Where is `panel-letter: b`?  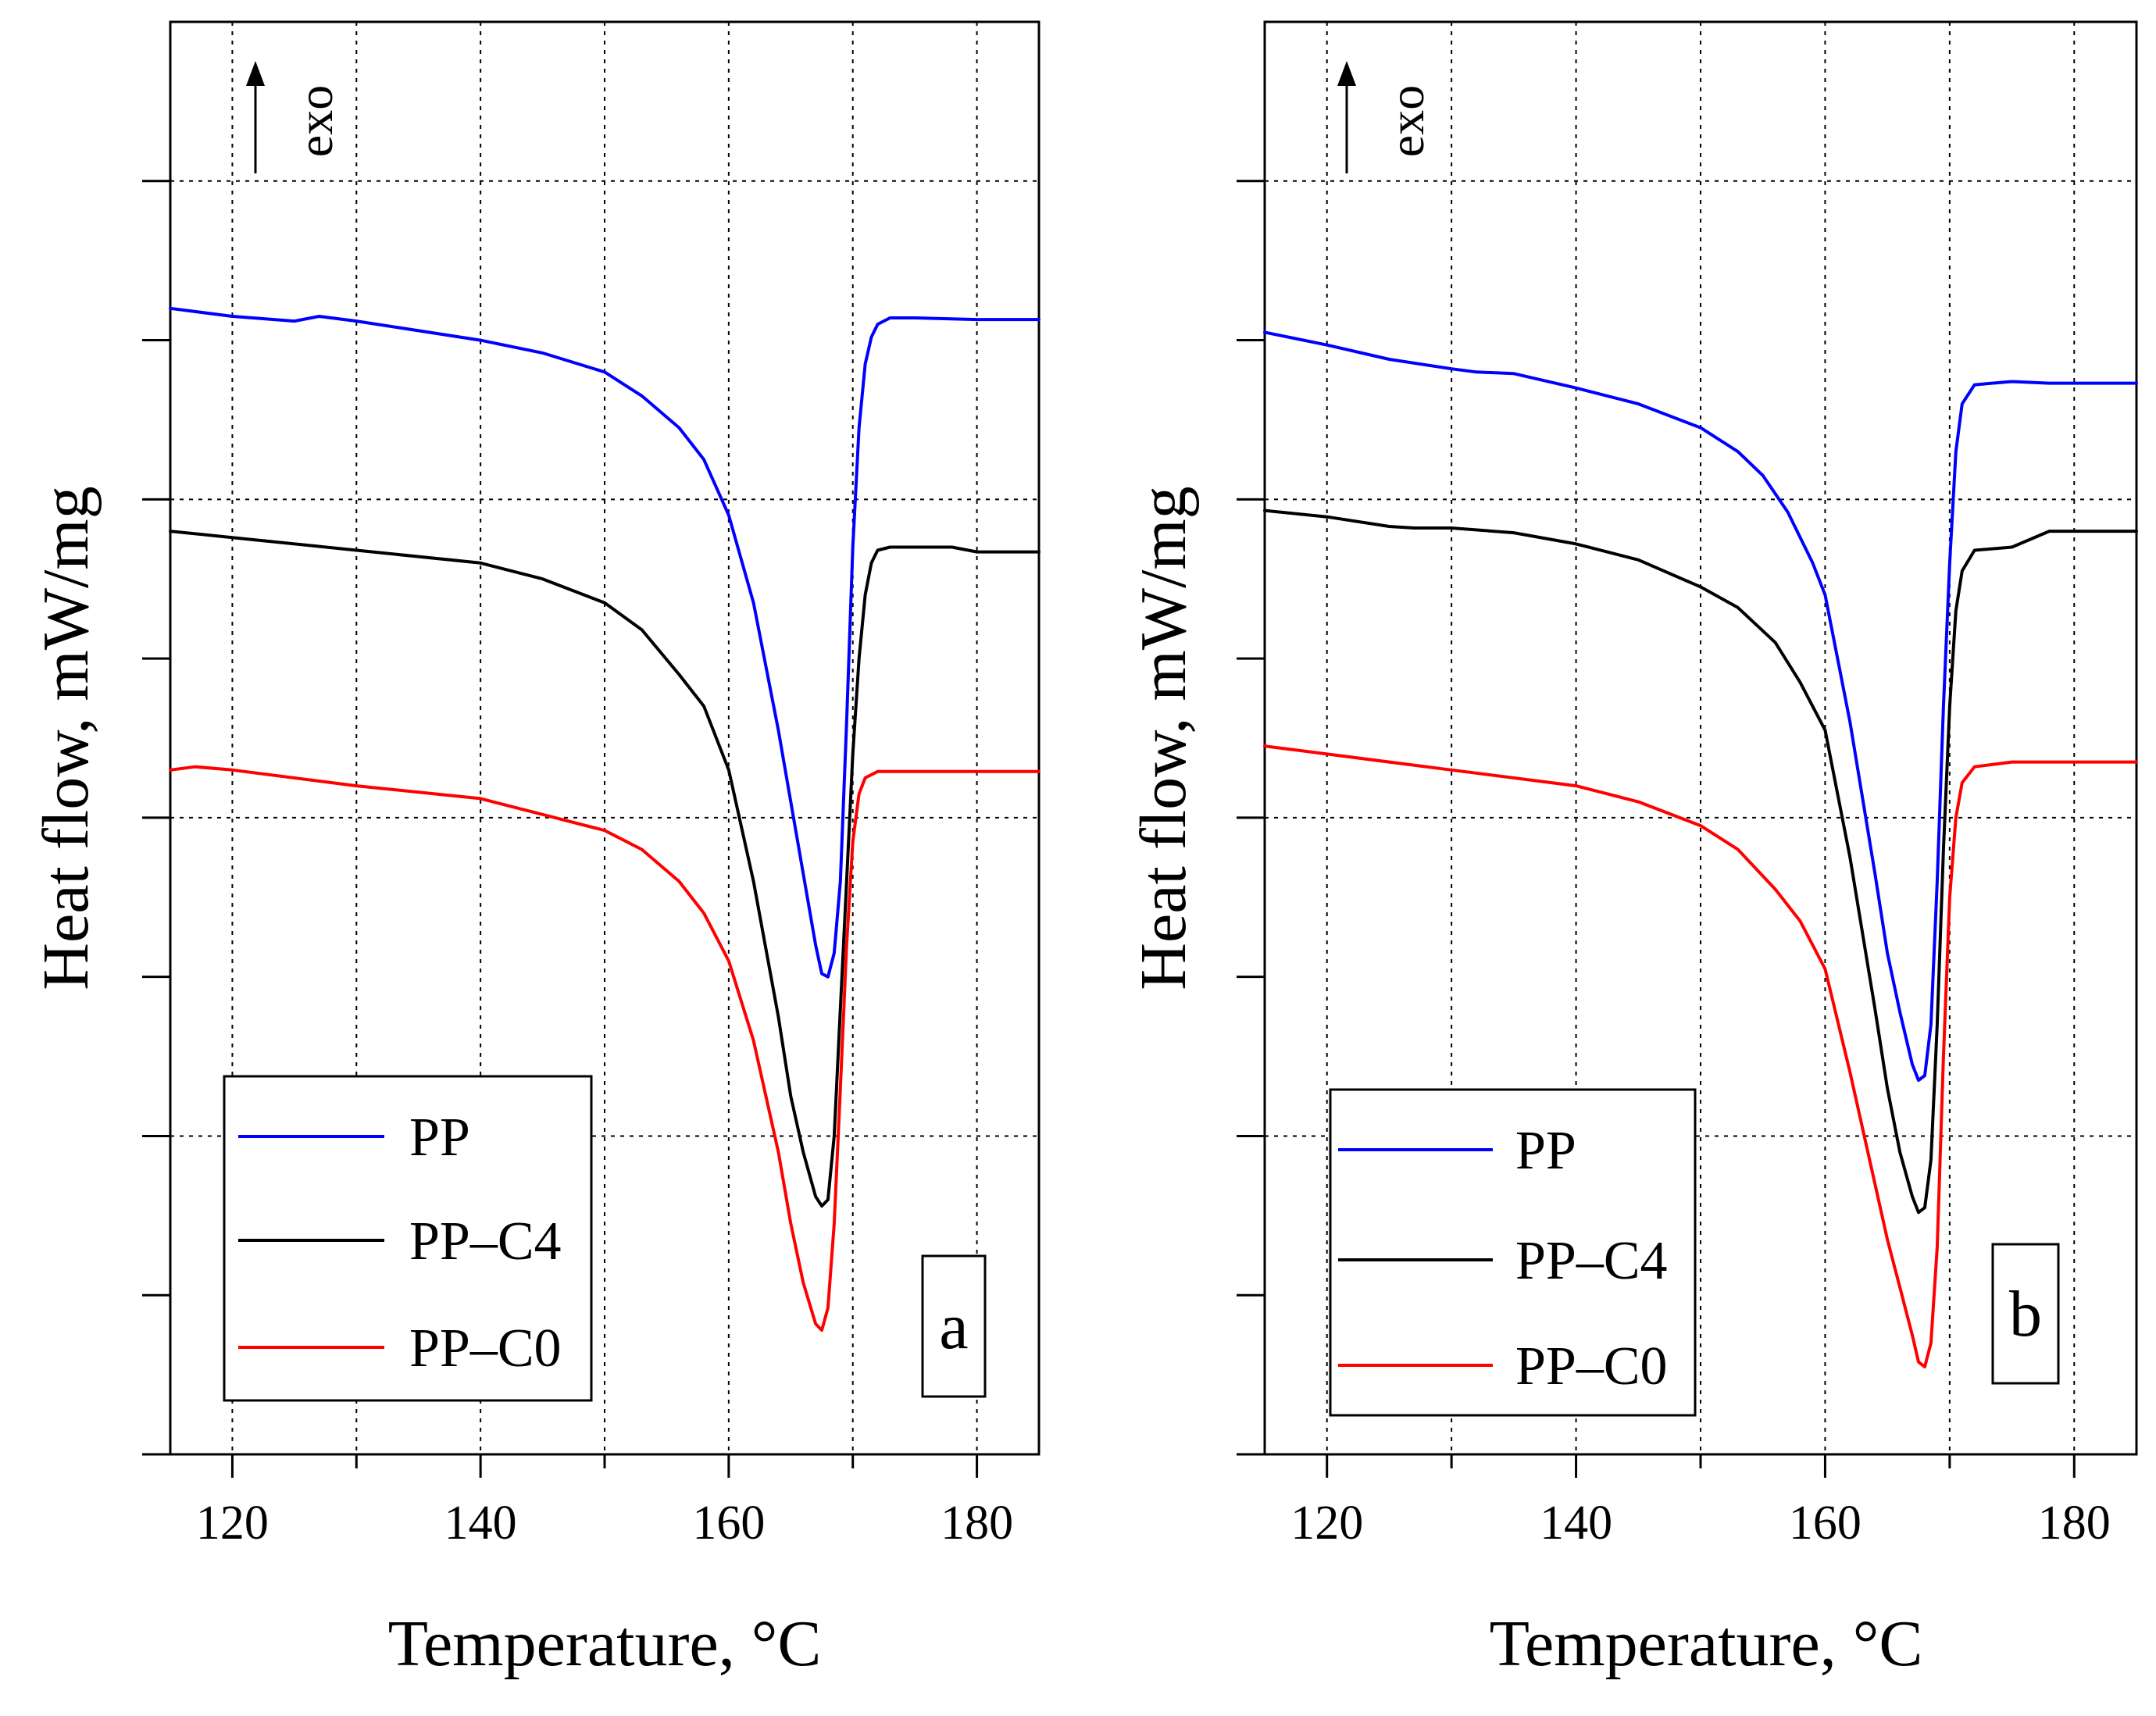 panel-letter: b is located at coordinates (2026, 1314).